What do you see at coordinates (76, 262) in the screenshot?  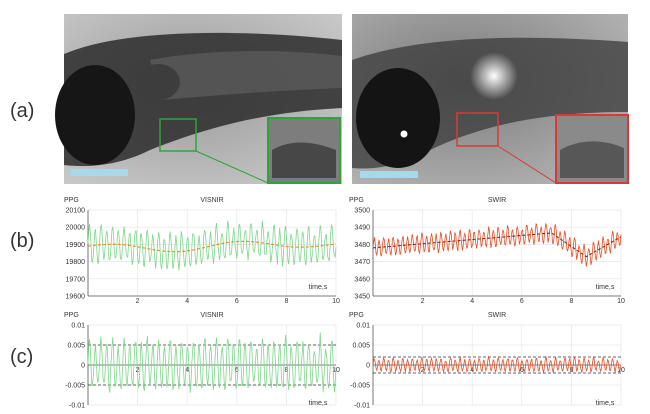 I see `y-tick-label: 19800` at bounding box center [76, 262].